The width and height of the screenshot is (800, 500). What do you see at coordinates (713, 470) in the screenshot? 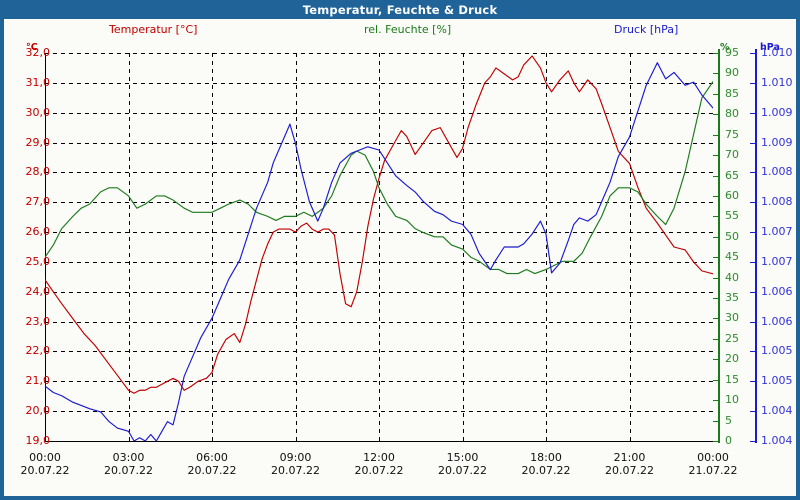
I see `x-tick-date: 21.07.22` at bounding box center [713, 470].